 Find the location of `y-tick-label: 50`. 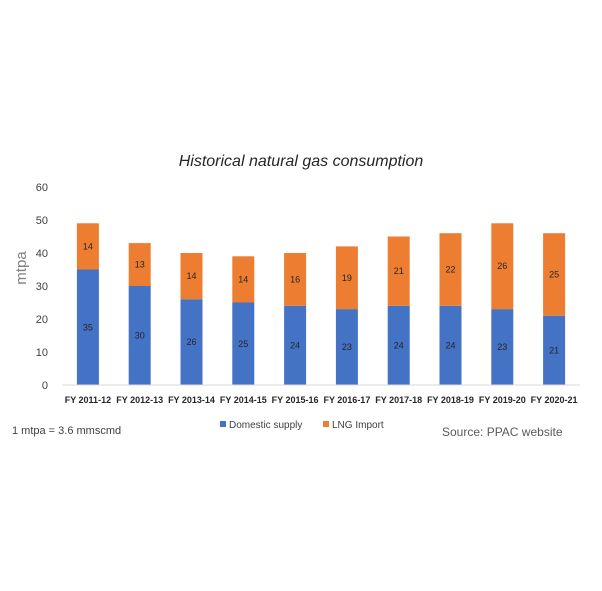

y-tick-label: 50 is located at coordinates (42, 221).